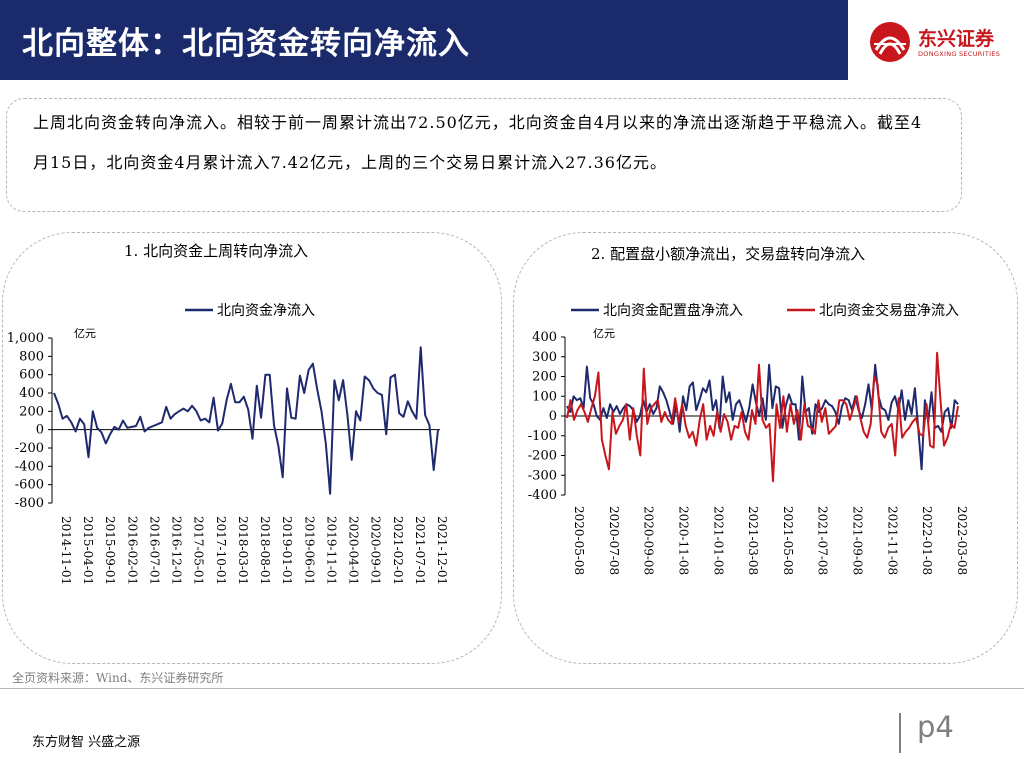 The height and width of the screenshot is (768, 1024). What do you see at coordinates (956, 39) in the screenshot?
I see `brand-name: 东兴证券` at bounding box center [956, 39].